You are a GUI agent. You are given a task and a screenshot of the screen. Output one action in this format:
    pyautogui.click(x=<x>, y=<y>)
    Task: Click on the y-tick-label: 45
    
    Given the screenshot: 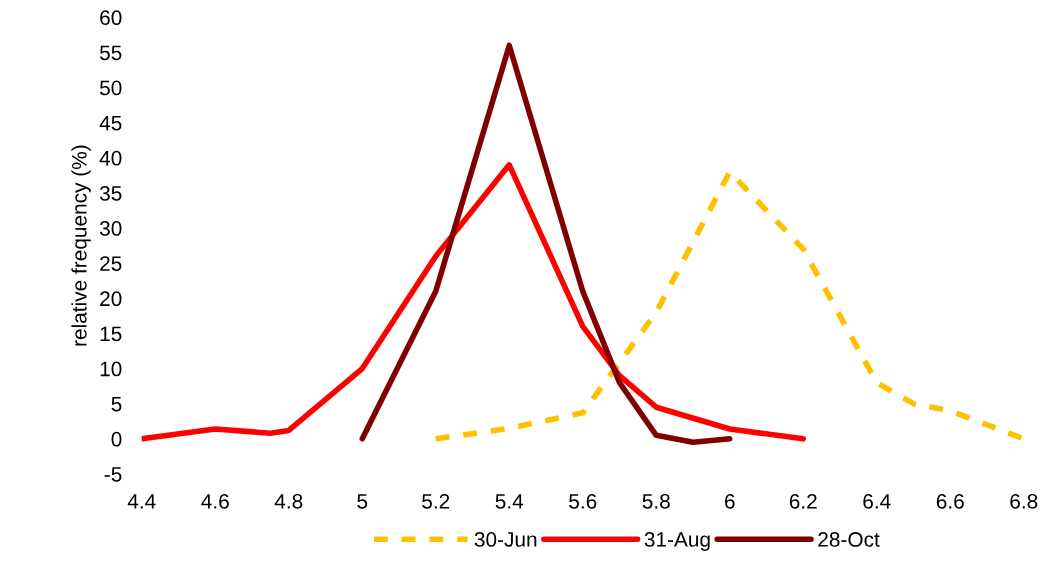 What is the action you would take?
    pyautogui.click(x=110, y=123)
    